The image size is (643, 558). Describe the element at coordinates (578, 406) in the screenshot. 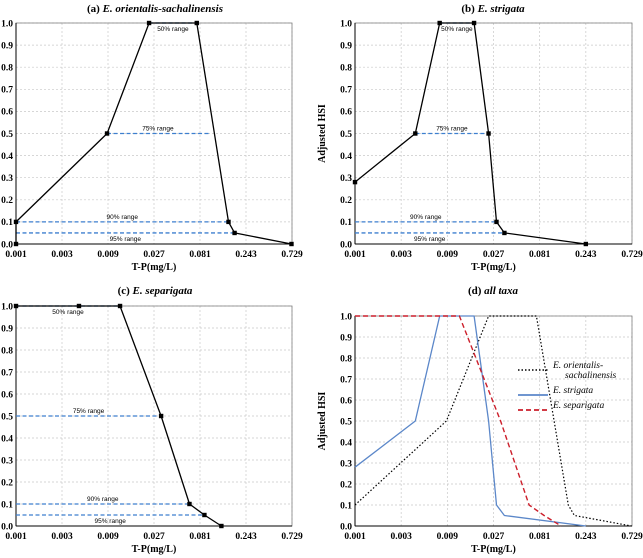

I see `legend-label: E. separigata` at that location.